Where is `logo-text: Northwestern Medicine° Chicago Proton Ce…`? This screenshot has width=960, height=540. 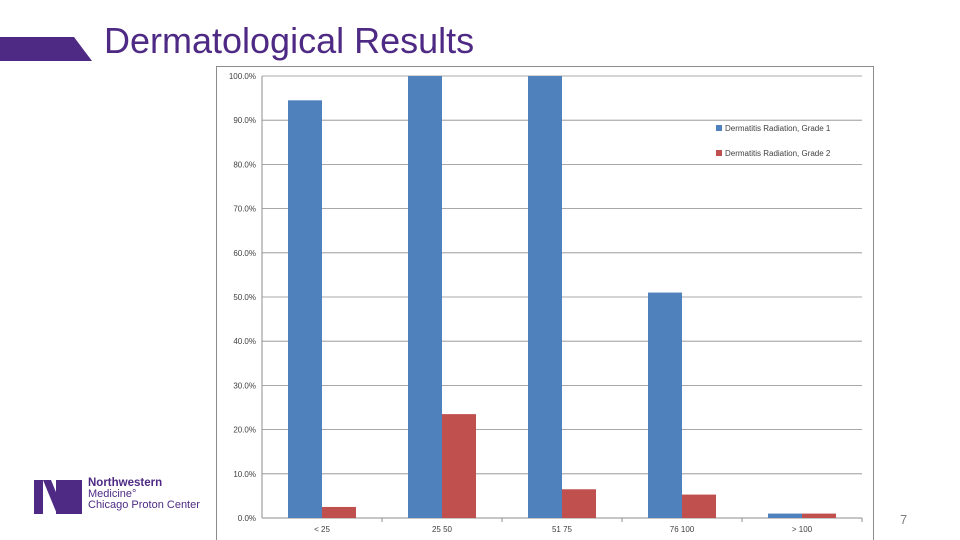 logo-text: Northwestern Medicine° Chicago Proton Ce… is located at coordinates (144, 494).